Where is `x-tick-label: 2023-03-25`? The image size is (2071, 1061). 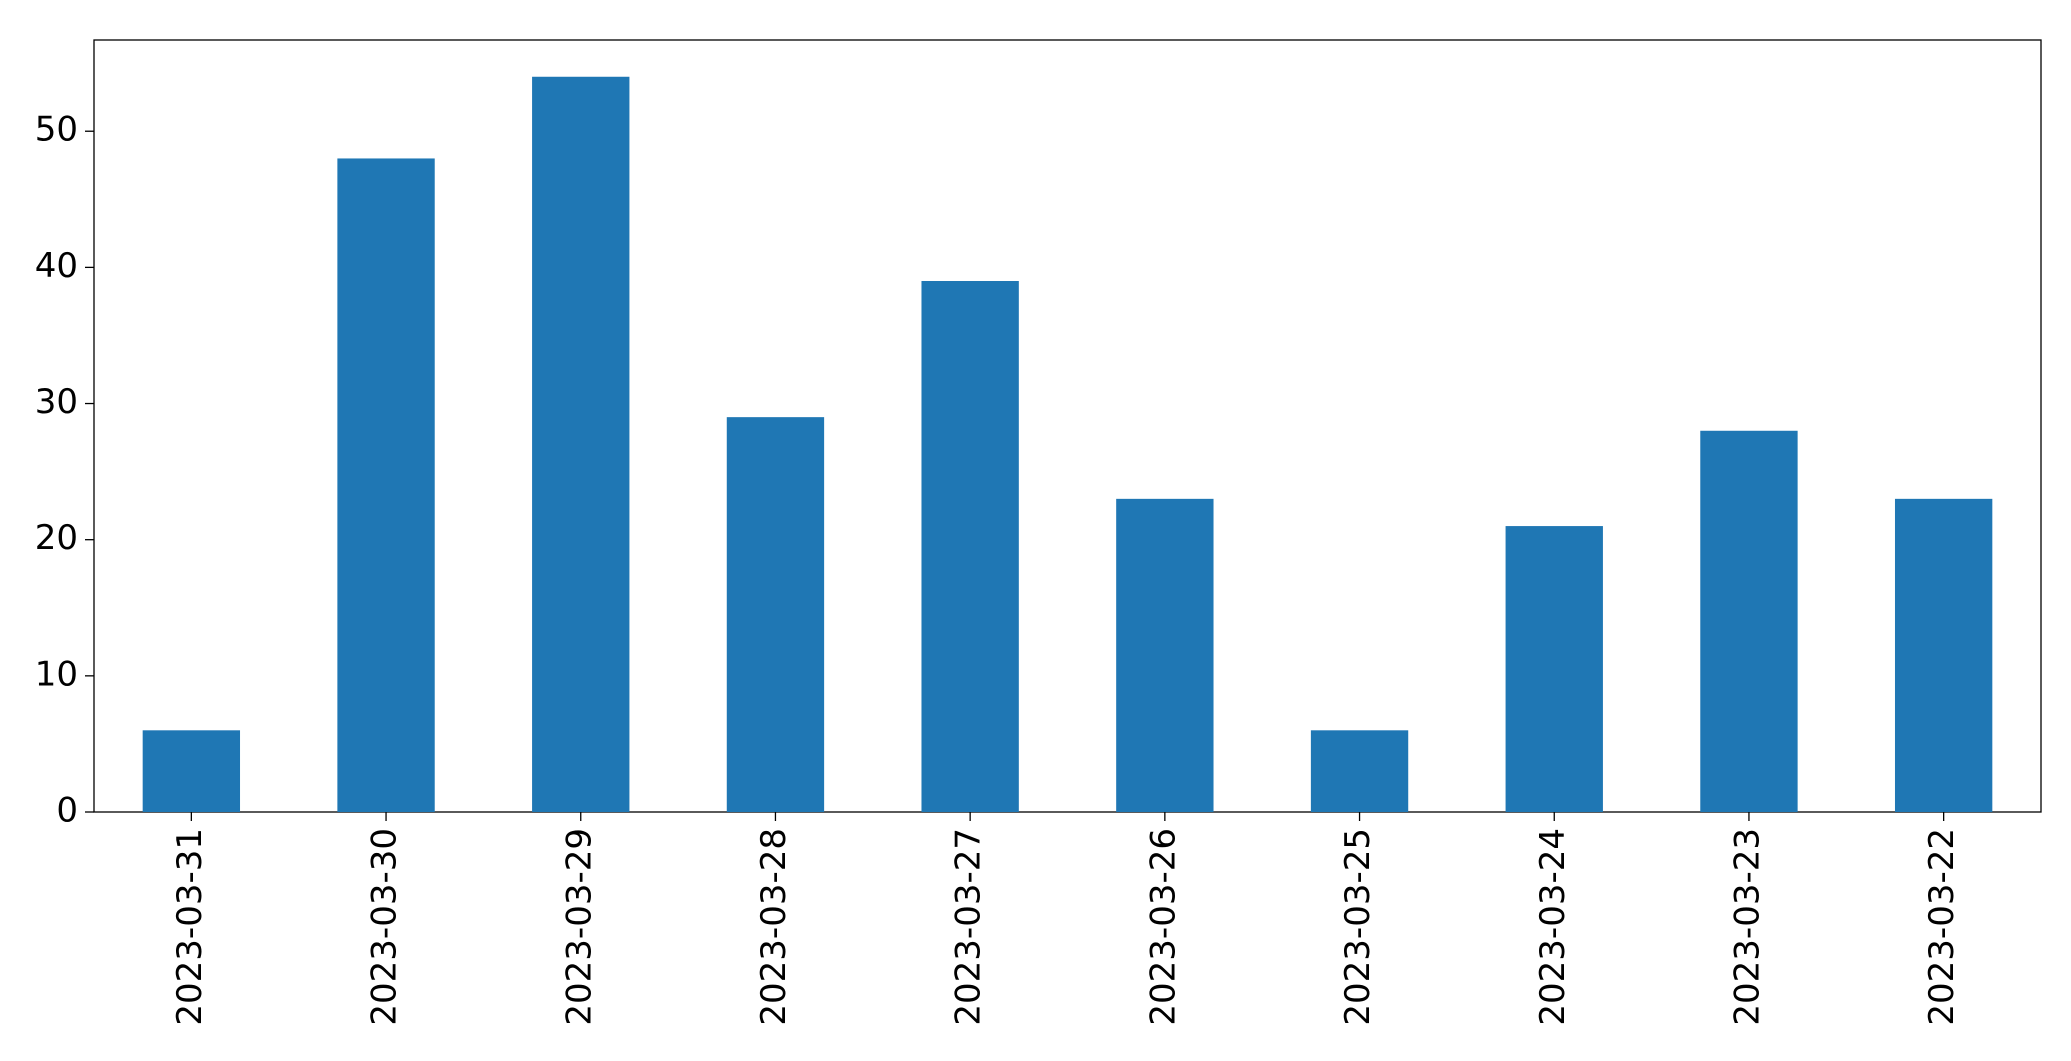
x-tick-label: 2023-03-25 is located at coordinates (1358, 927).